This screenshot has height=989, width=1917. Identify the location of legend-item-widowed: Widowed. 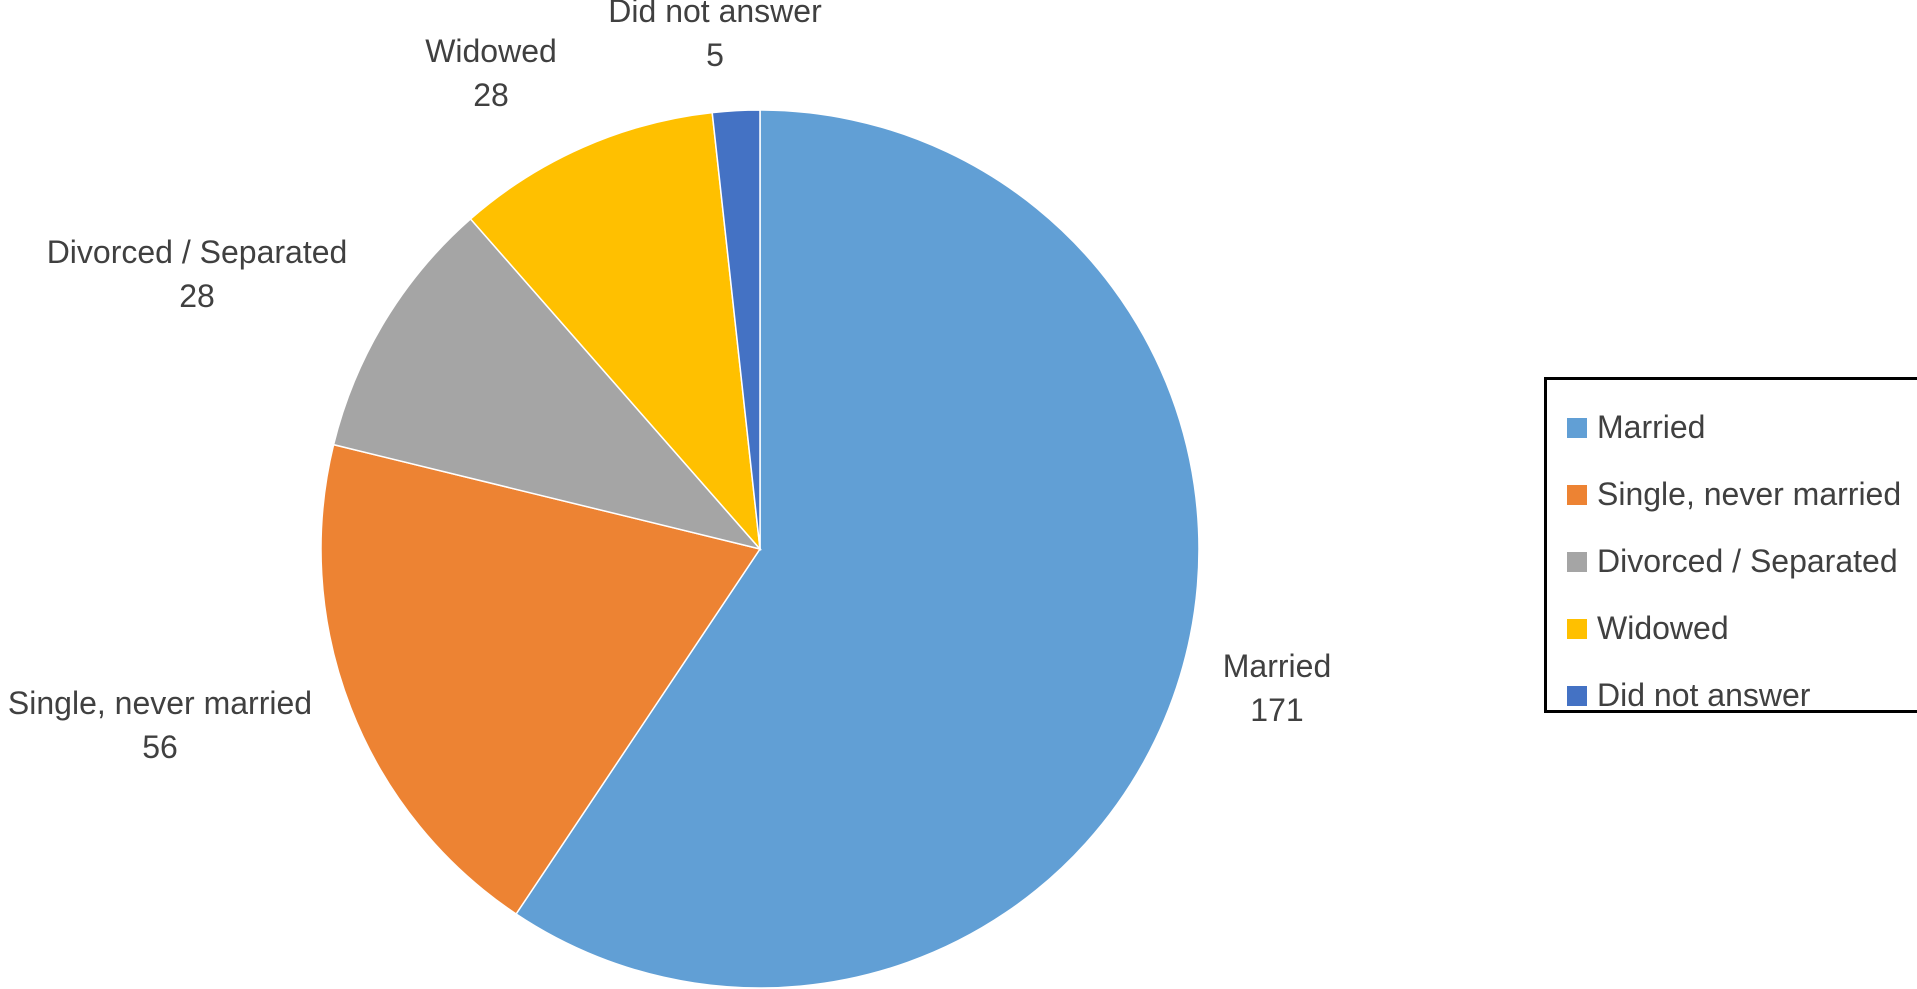
(1742, 628).